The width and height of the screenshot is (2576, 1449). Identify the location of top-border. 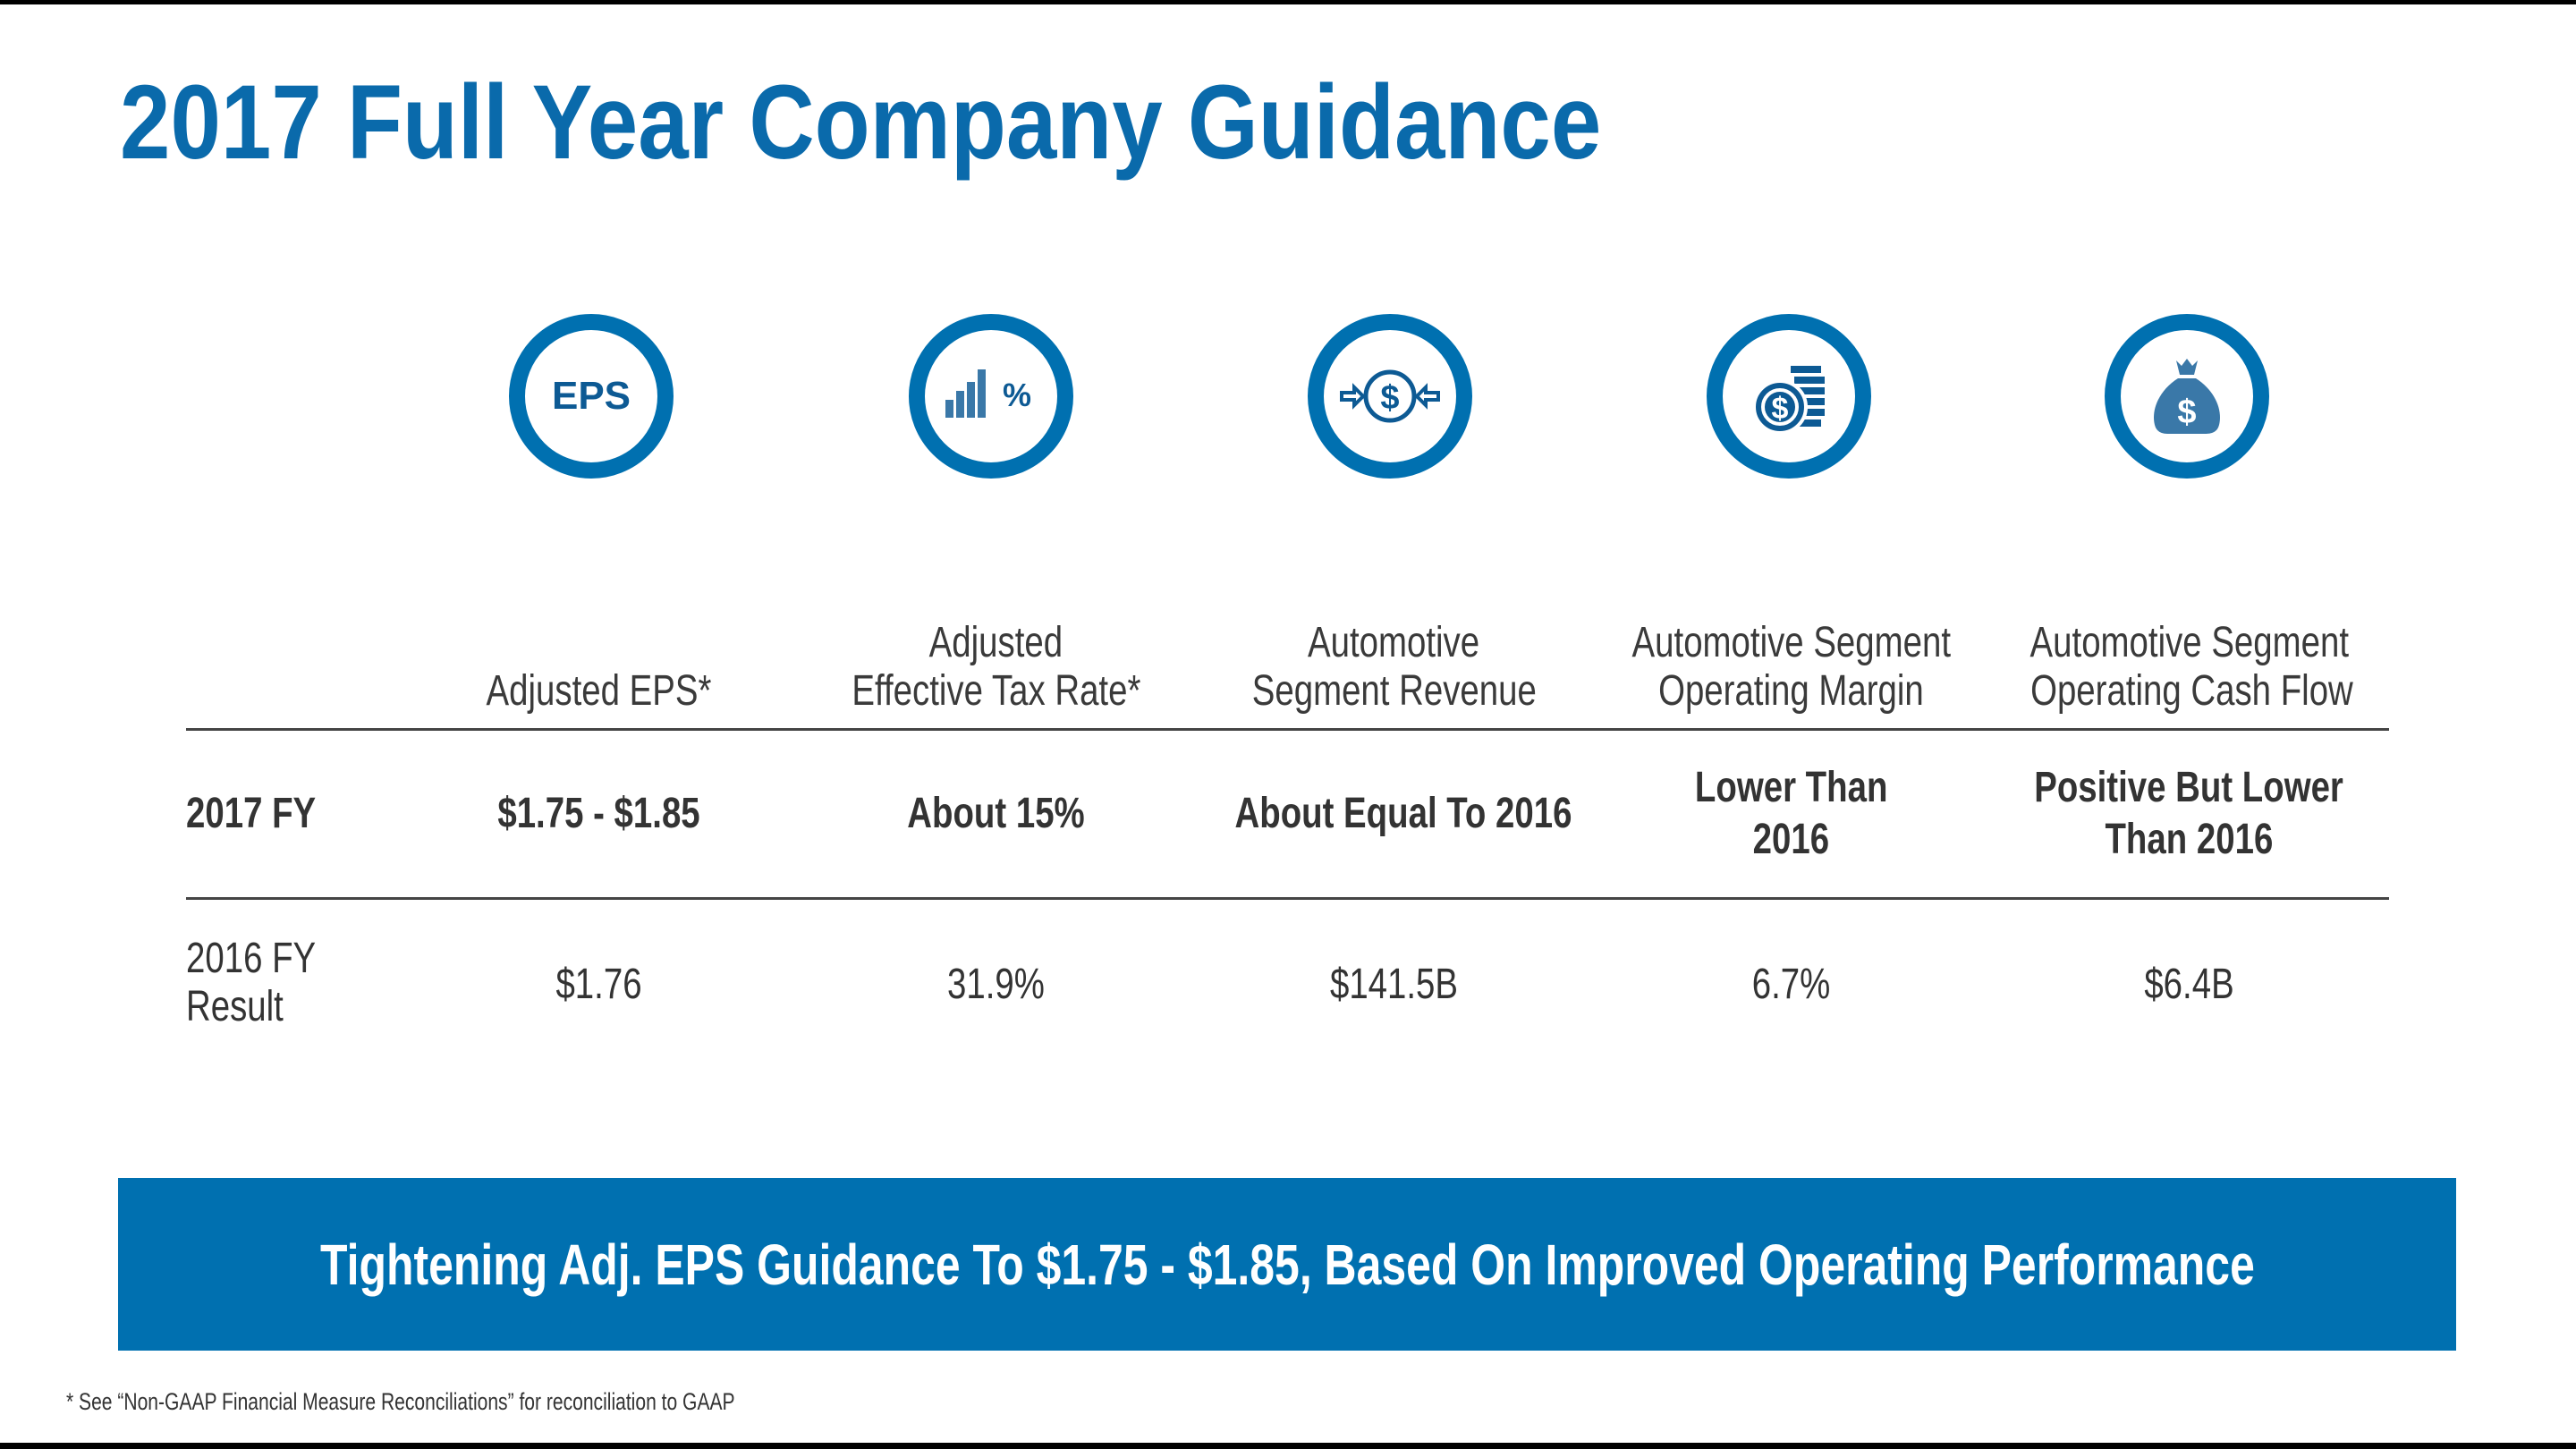
(1288, 2).